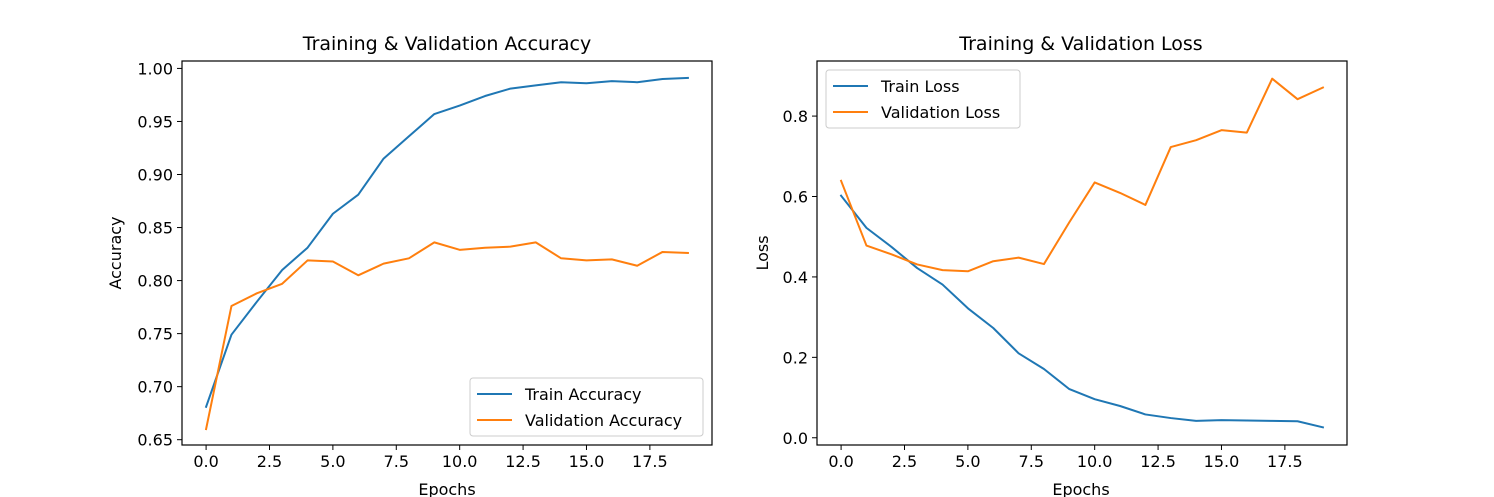 This screenshot has width=1494, height=497. I want to click on accuracy-y-tick-label: 0.85, so click(155, 228).